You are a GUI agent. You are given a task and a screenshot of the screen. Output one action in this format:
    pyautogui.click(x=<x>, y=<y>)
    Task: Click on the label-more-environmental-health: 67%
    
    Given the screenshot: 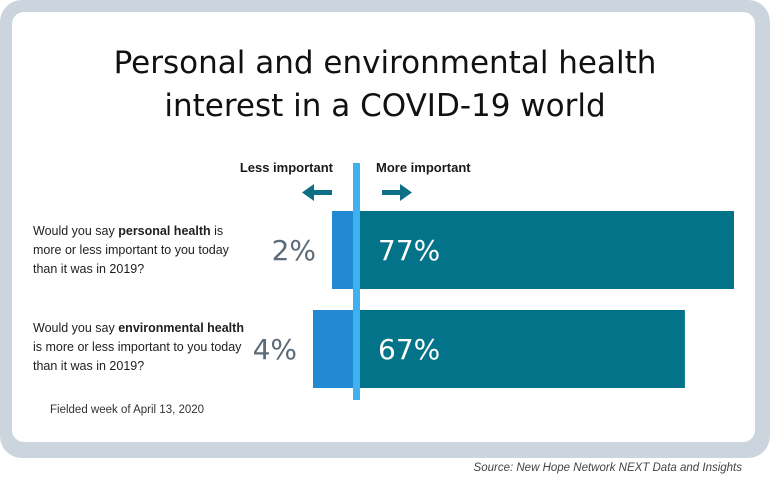 What is the action you would take?
    pyautogui.click(x=409, y=349)
    